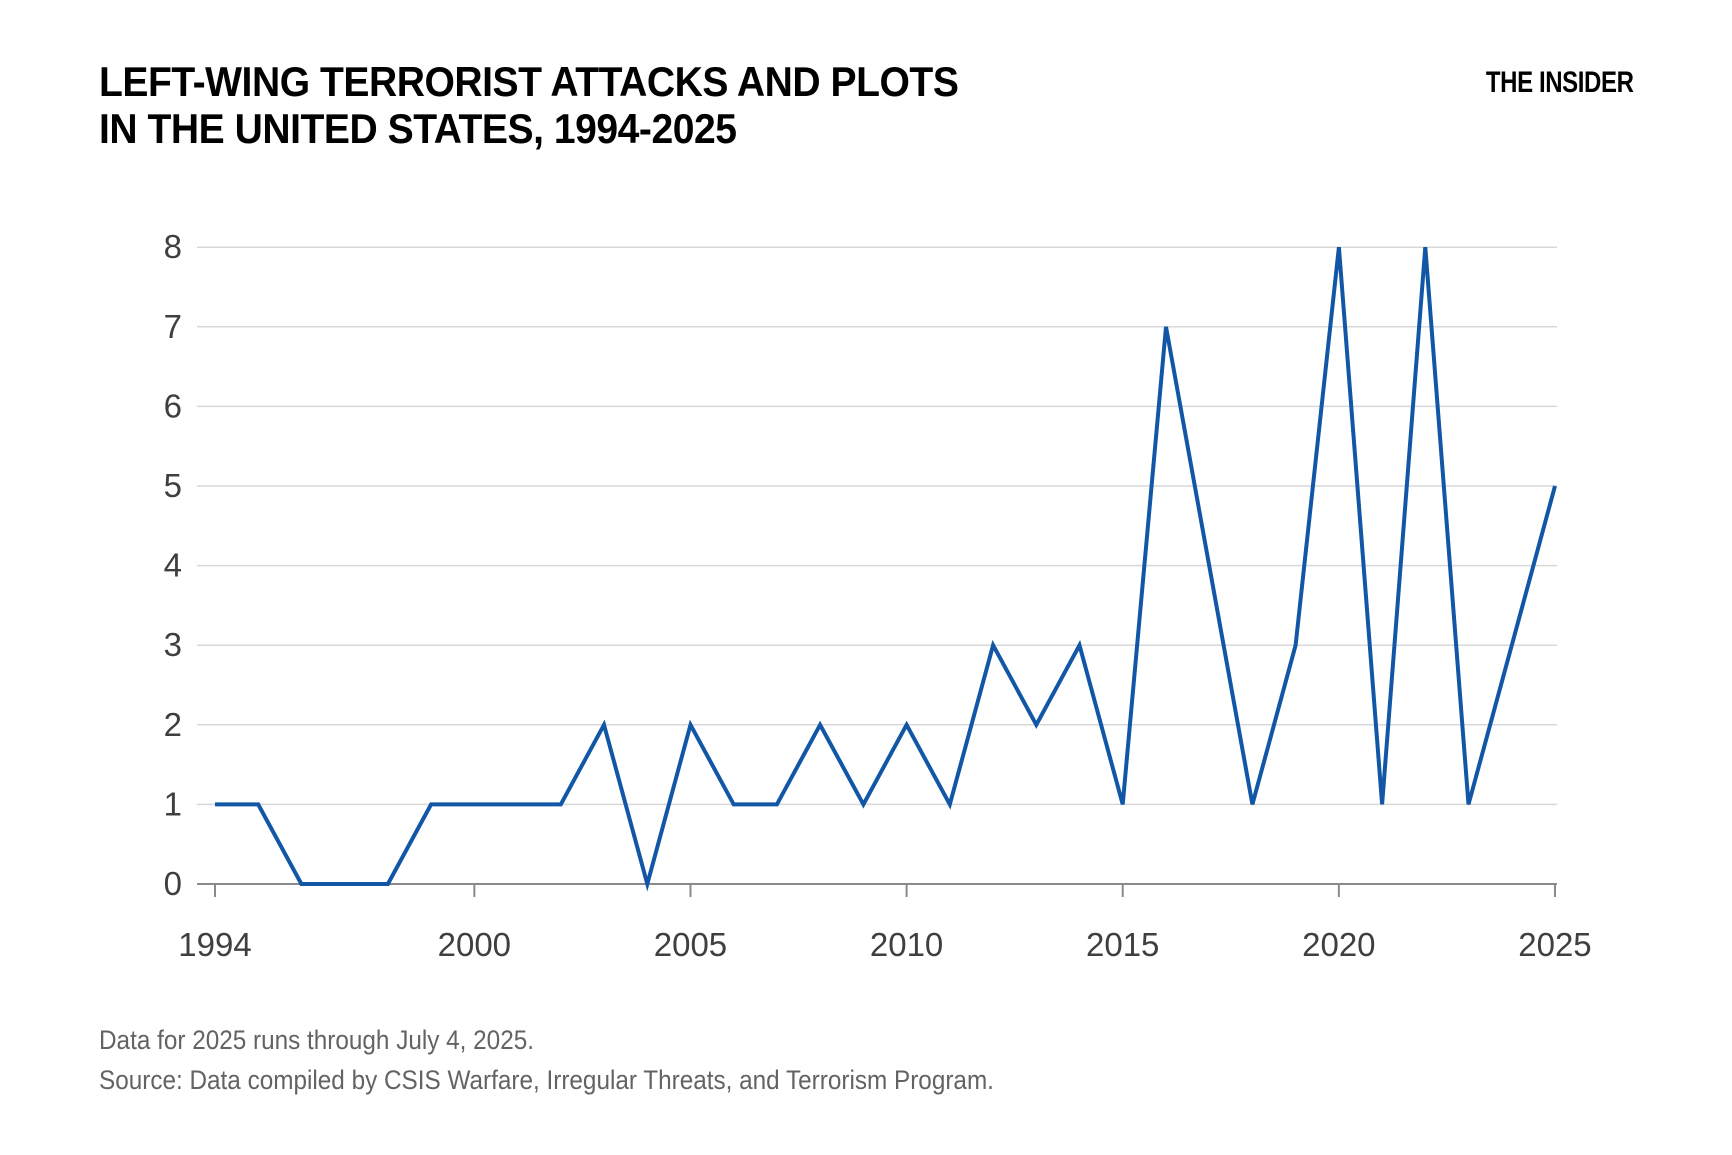 This screenshot has height=1155, width=1732. Describe the element at coordinates (173, 883) in the screenshot. I see `y-tick-label: 0` at that location.